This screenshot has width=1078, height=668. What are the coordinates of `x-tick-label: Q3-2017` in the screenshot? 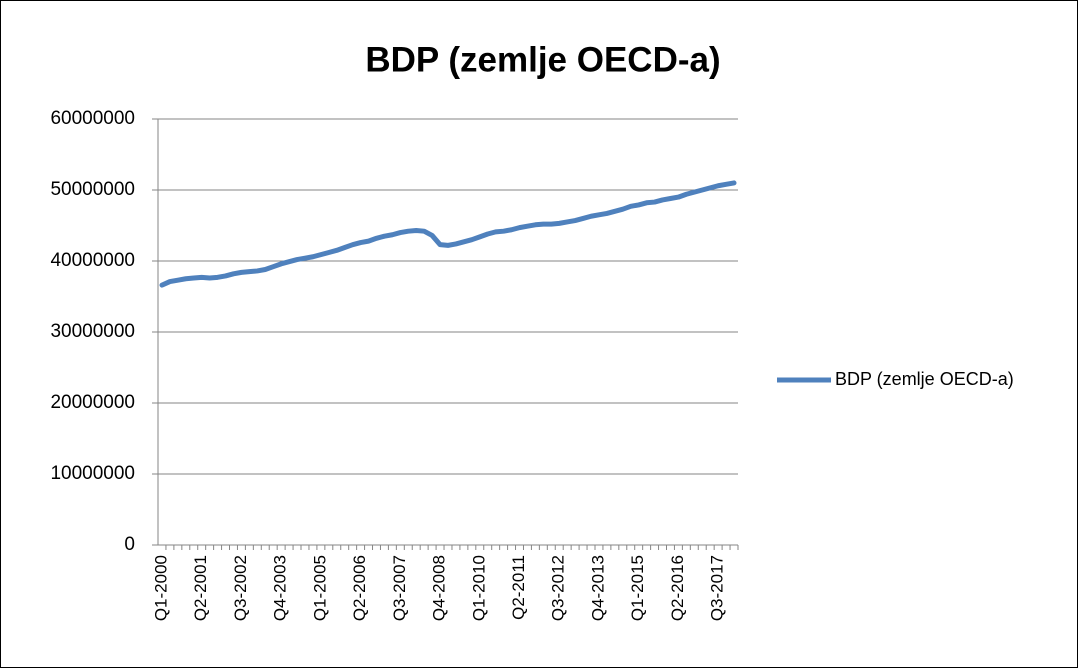 It's located at (717, 588).